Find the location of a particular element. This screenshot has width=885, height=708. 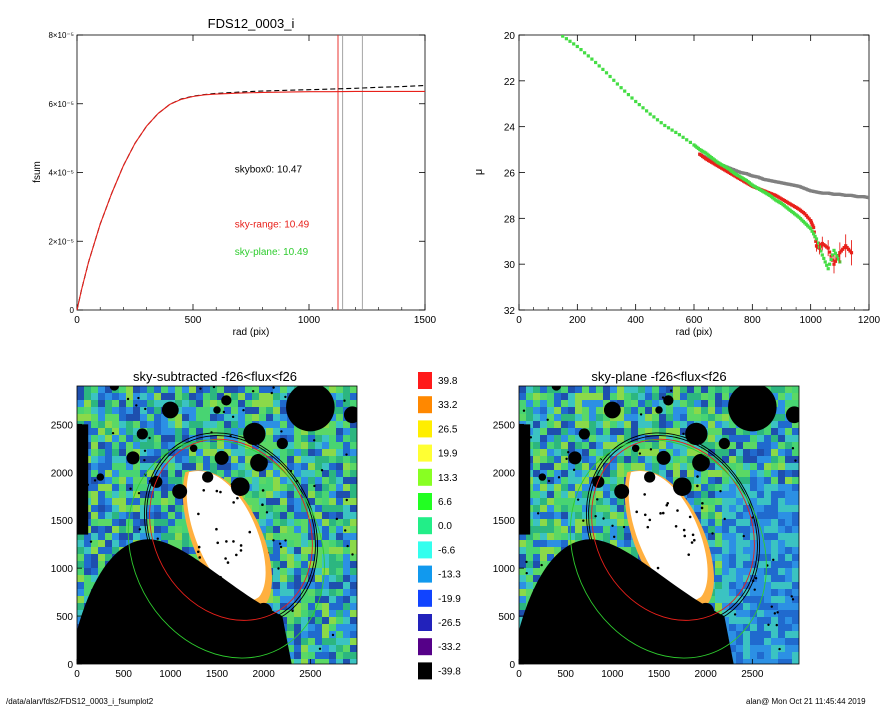

image-x-tick-label: 1000 is located at coordinates (170, 674).